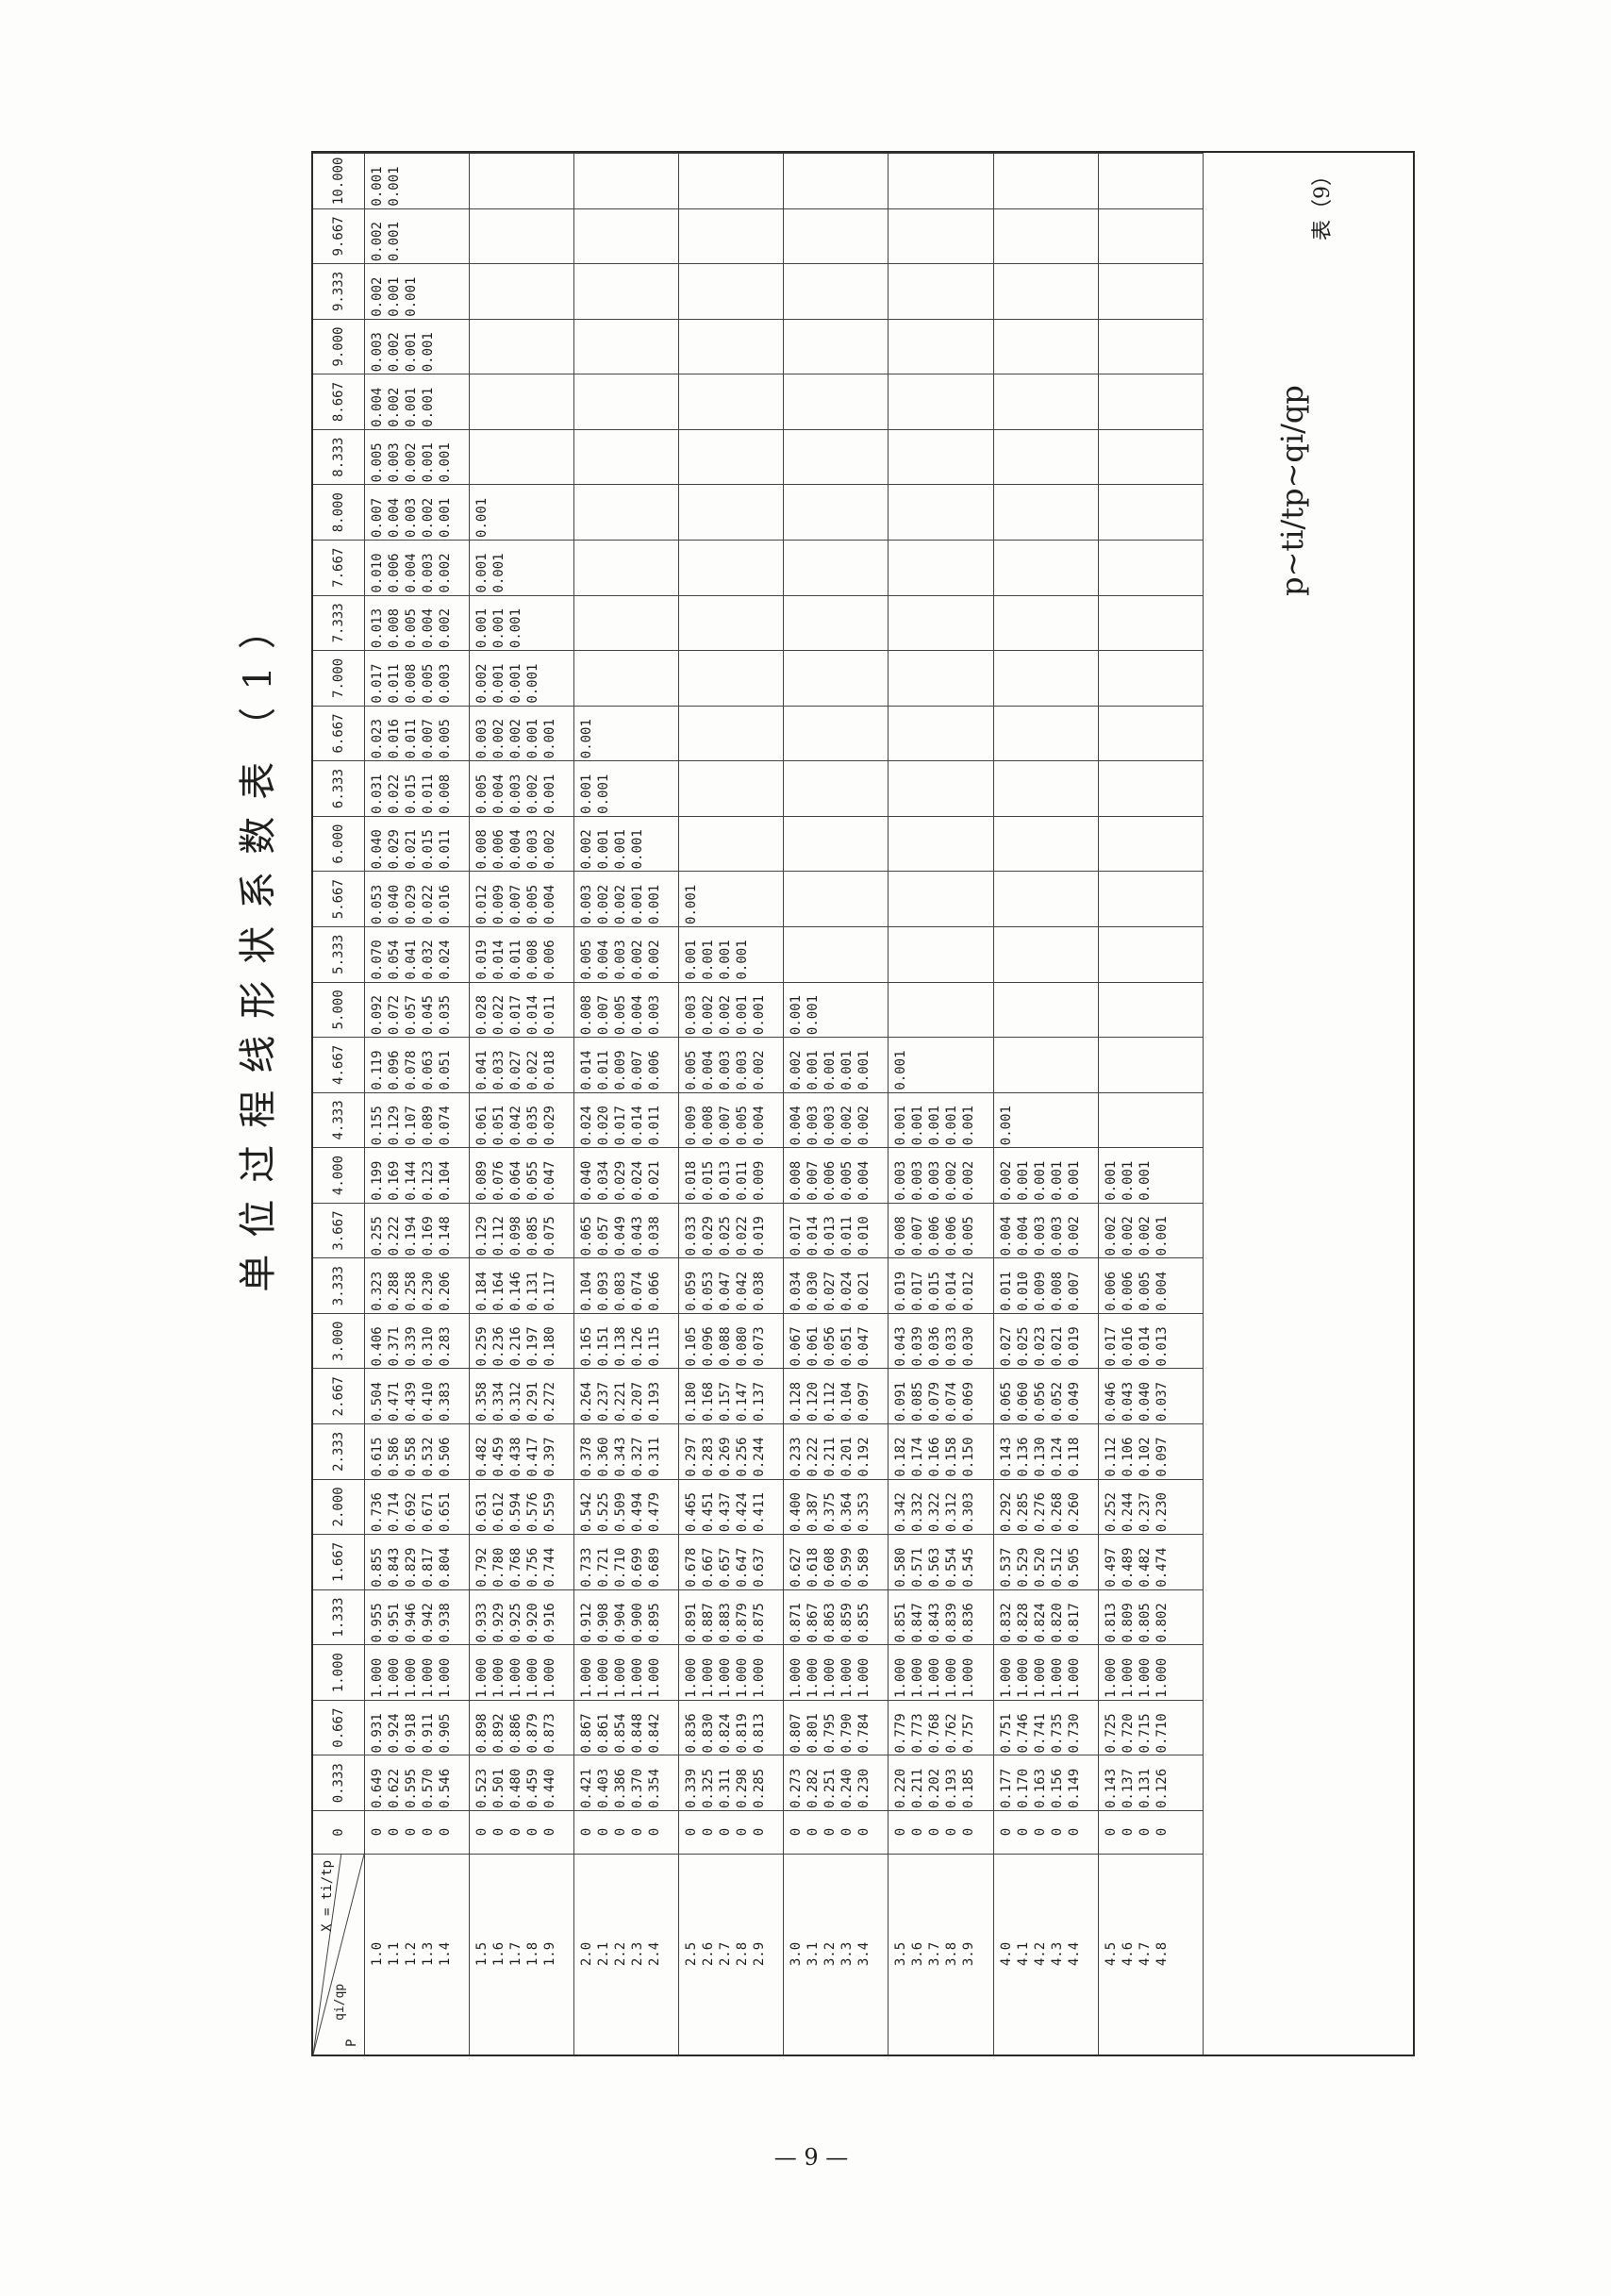 This screenshot has height=2296, width=1611. Describe the element at coordinates (1006, 1567) in the screenshot. I see `coefficient-value: 0.537` at that location.